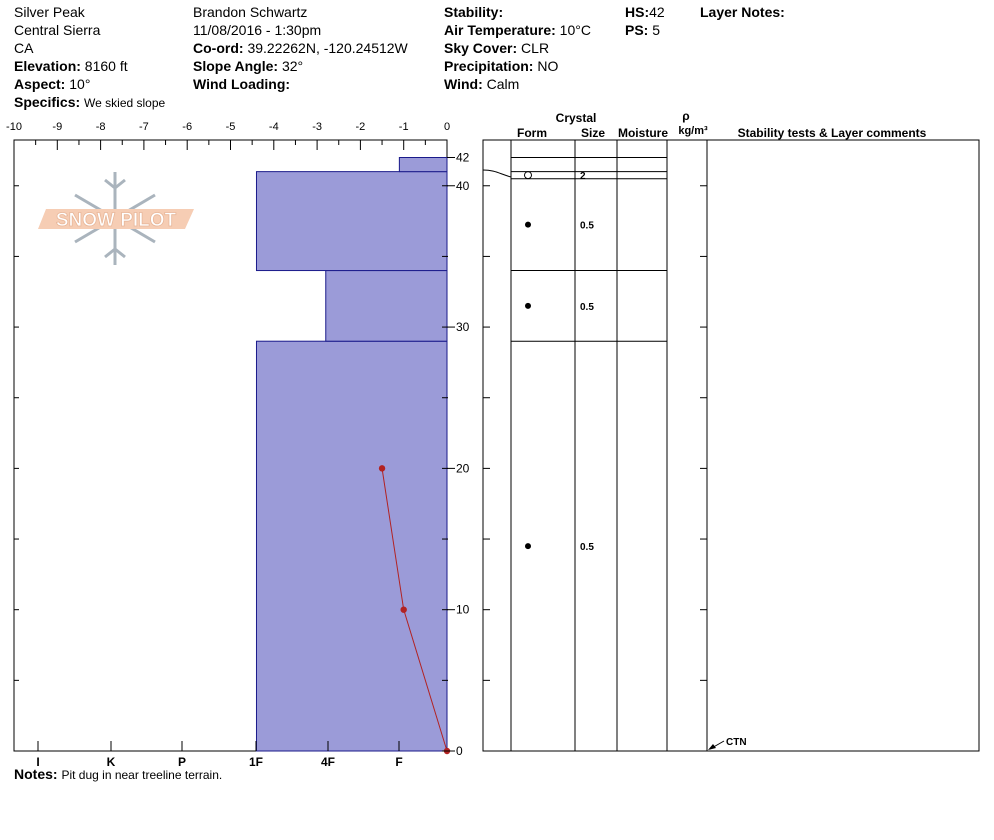 The width and height of the screenshot is (994, 840). Describe the element at coordinates (49, 12) in the screenshot. I see `location: Silver Peak` at that location.